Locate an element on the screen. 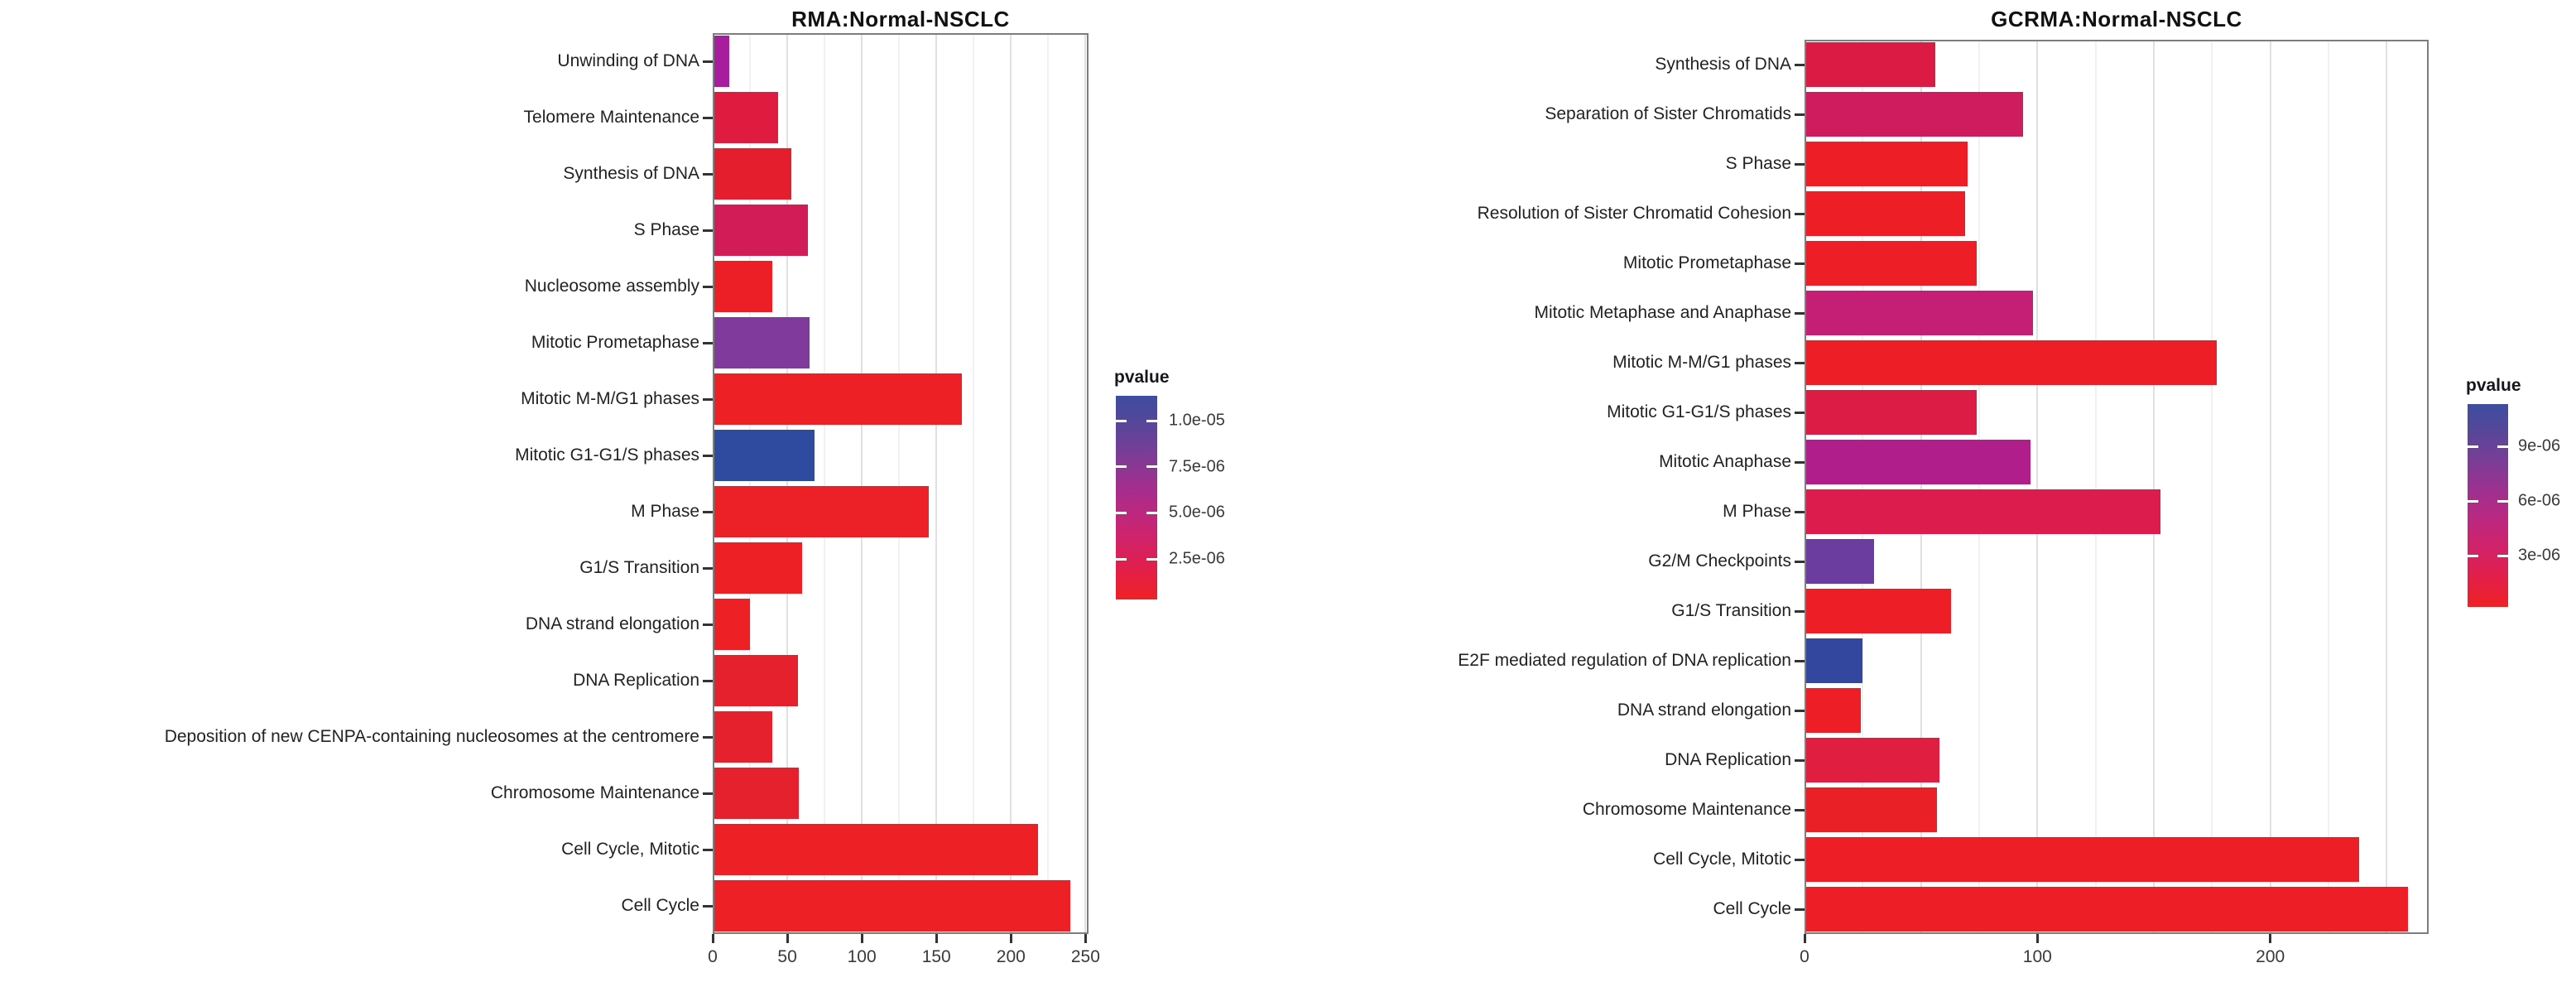 This screenshot has height=987, width=2576. category-label: Telomere Maintenance is located at coordinates (611, 118).